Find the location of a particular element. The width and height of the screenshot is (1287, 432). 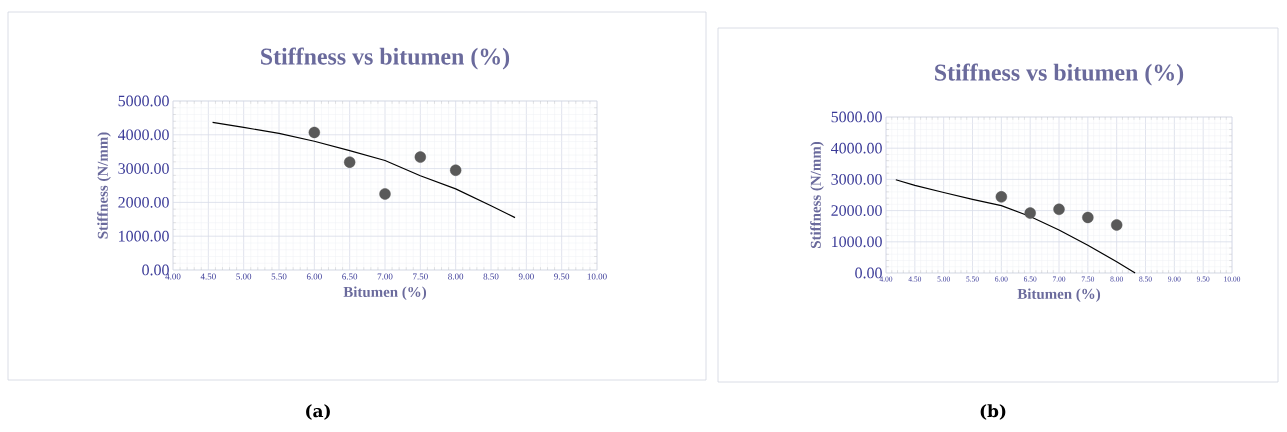

text: (a) is located at coordinates (318, 412).